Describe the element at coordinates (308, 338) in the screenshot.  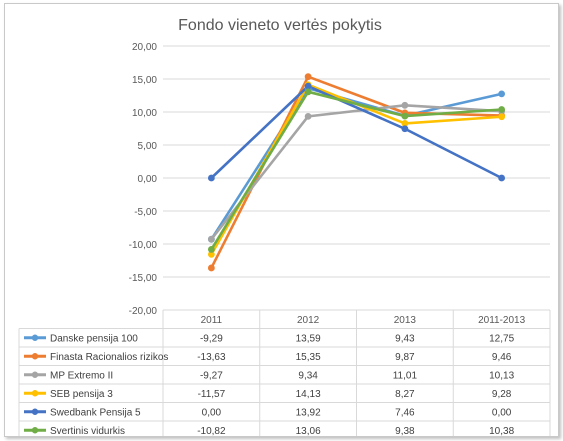
I see `data-label: 13,59` at that location.